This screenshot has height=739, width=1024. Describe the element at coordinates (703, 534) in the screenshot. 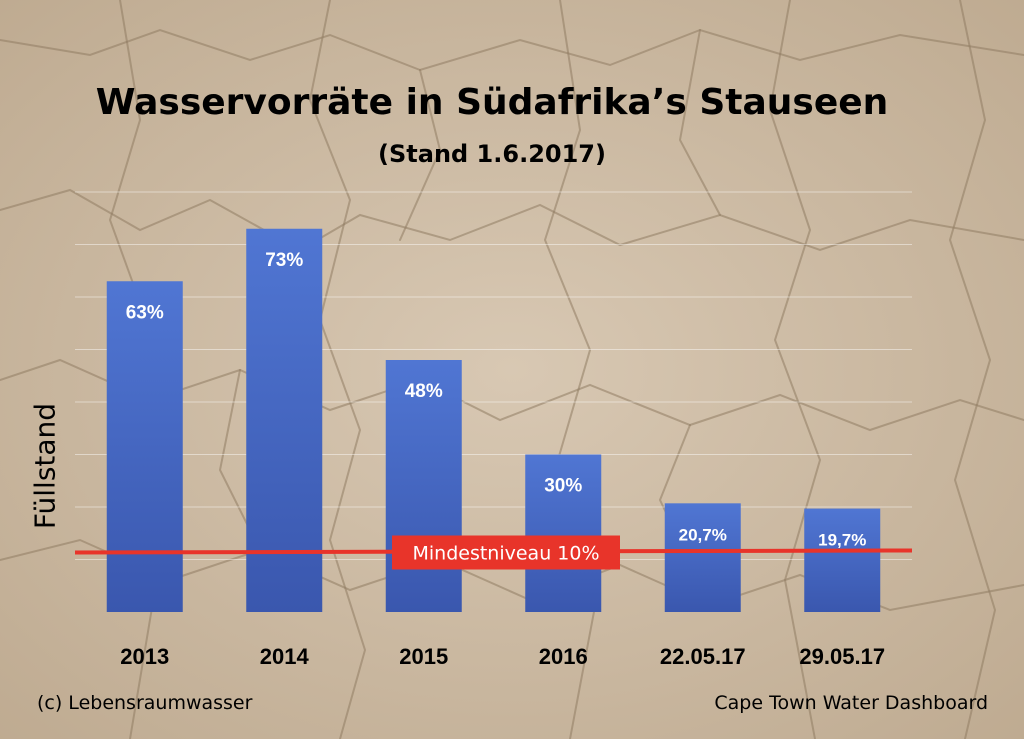

I see `bar-data-label: 20,7%` at that location.